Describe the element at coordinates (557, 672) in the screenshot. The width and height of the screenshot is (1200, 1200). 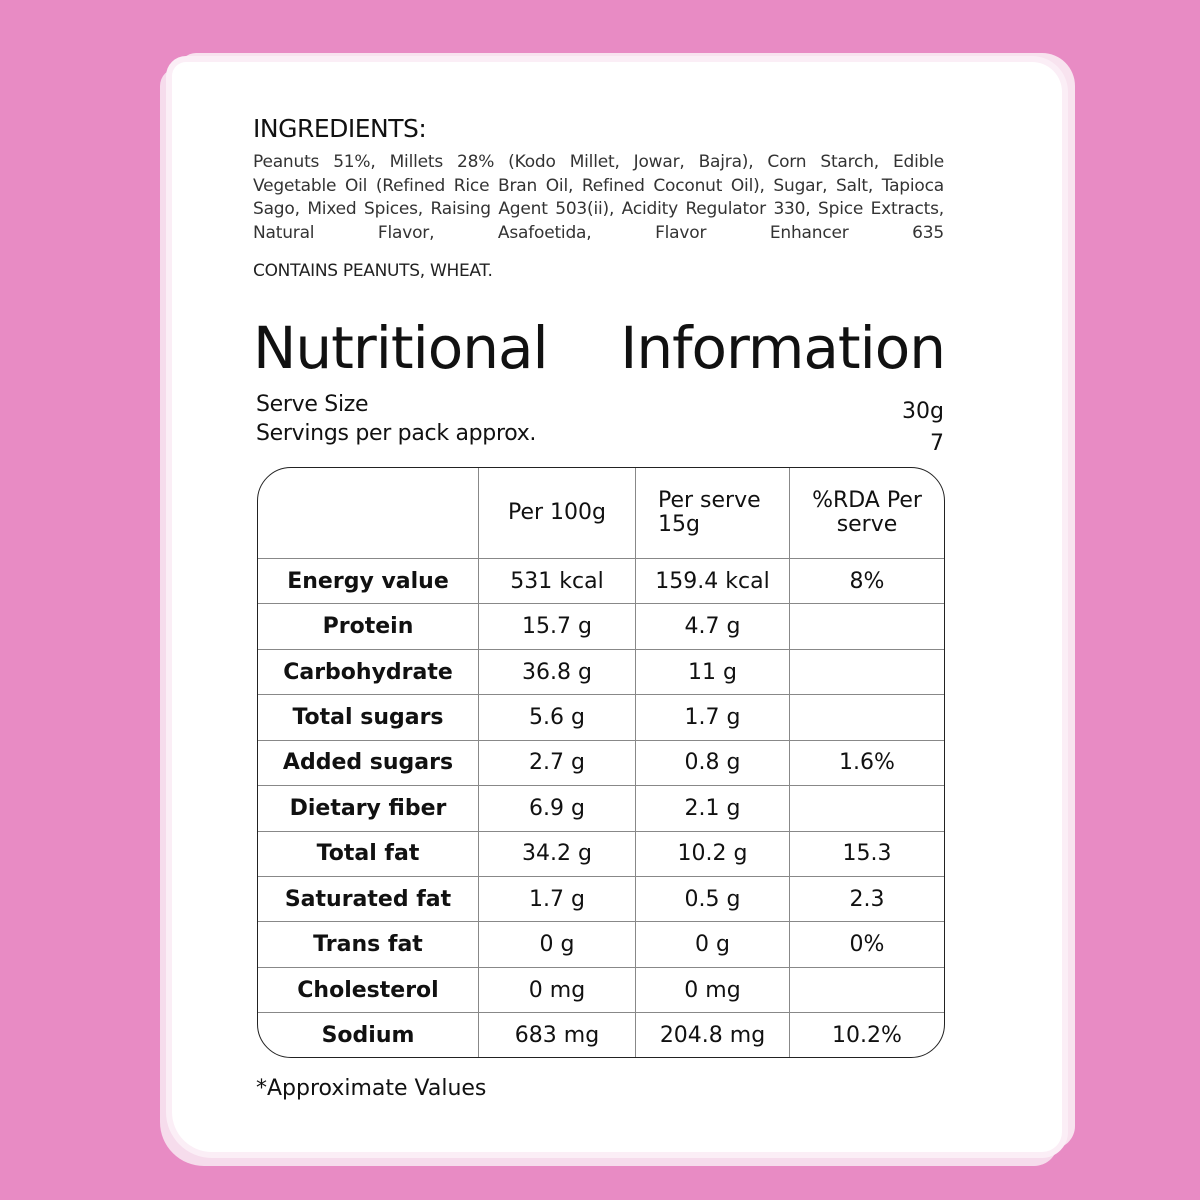
I see `per-100g-value: 36.8 g` at that location.